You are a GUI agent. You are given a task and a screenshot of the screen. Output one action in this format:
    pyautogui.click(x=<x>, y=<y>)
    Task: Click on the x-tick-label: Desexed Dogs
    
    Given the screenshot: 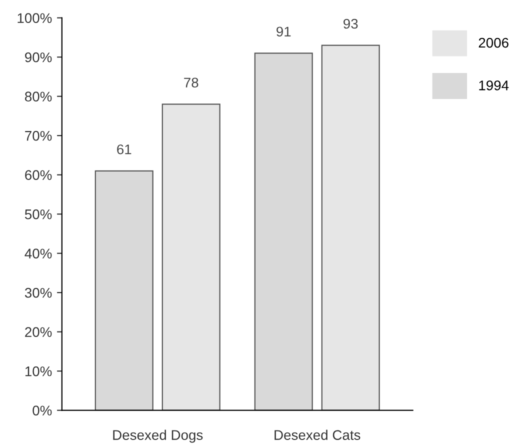 What is the action you would take?
    pyautogui.click(x=158, y=436)
    